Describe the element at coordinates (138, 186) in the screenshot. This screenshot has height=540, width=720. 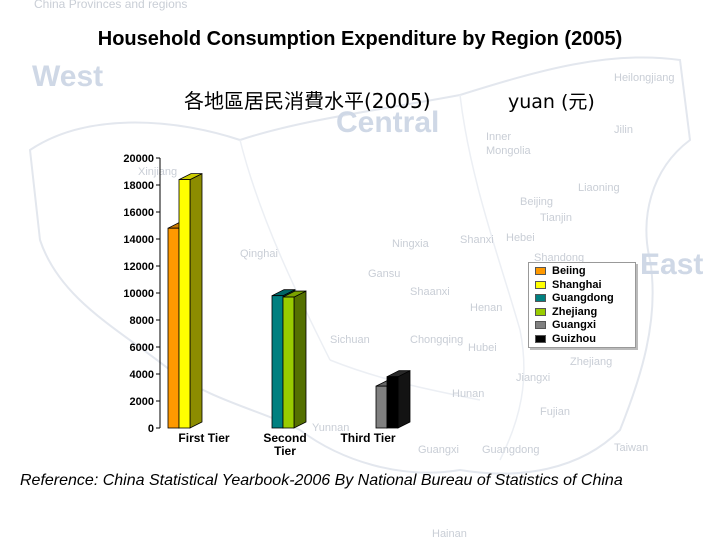
I see `y-tick-label: 18000` at that location.